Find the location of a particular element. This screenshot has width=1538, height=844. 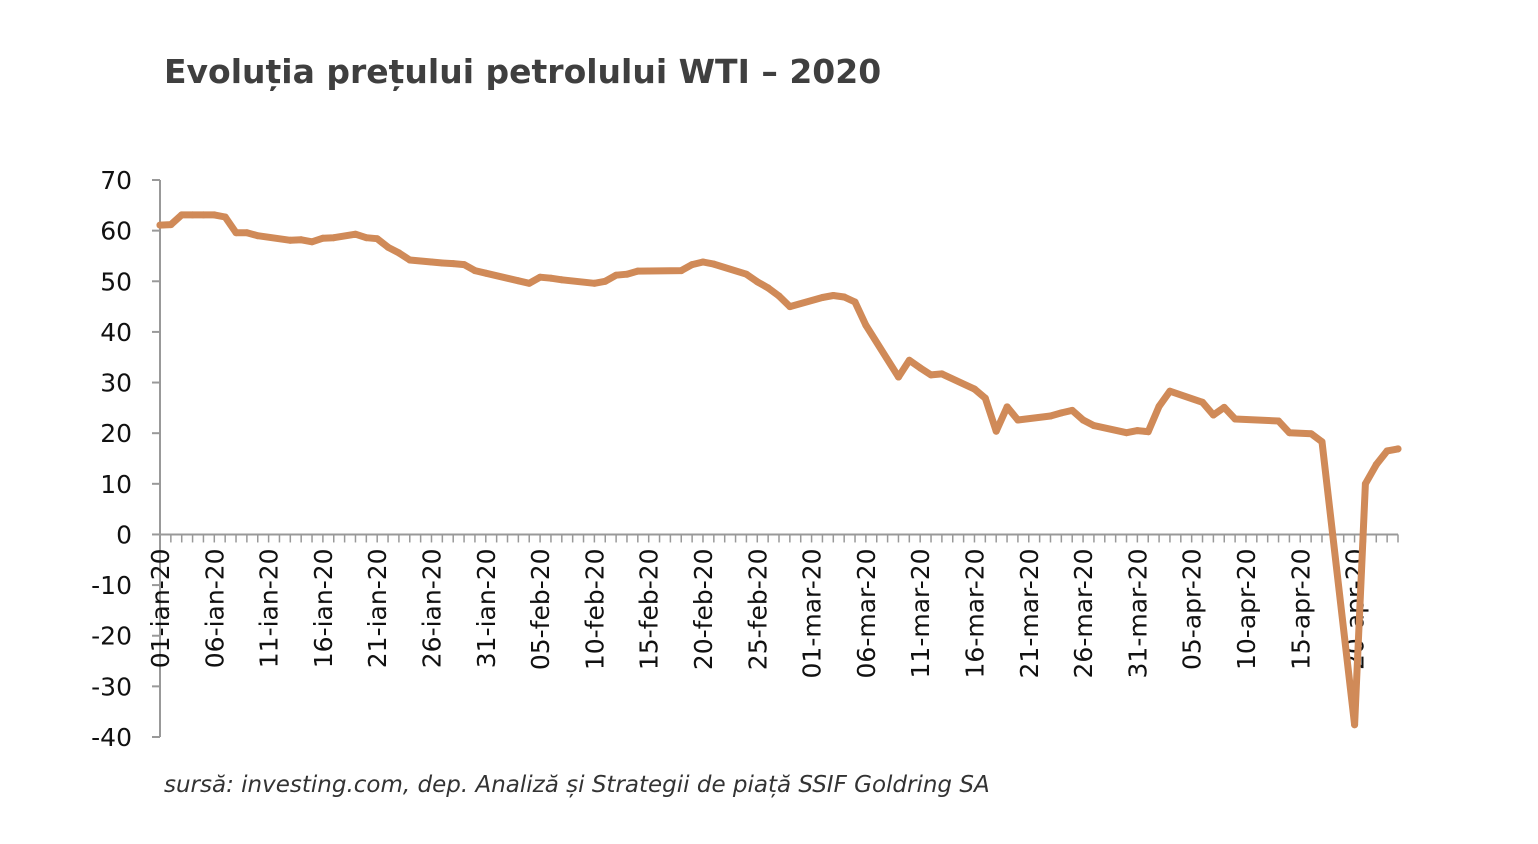

x-tick-label: 06-ian-20 is located at coordinates (214, 608).